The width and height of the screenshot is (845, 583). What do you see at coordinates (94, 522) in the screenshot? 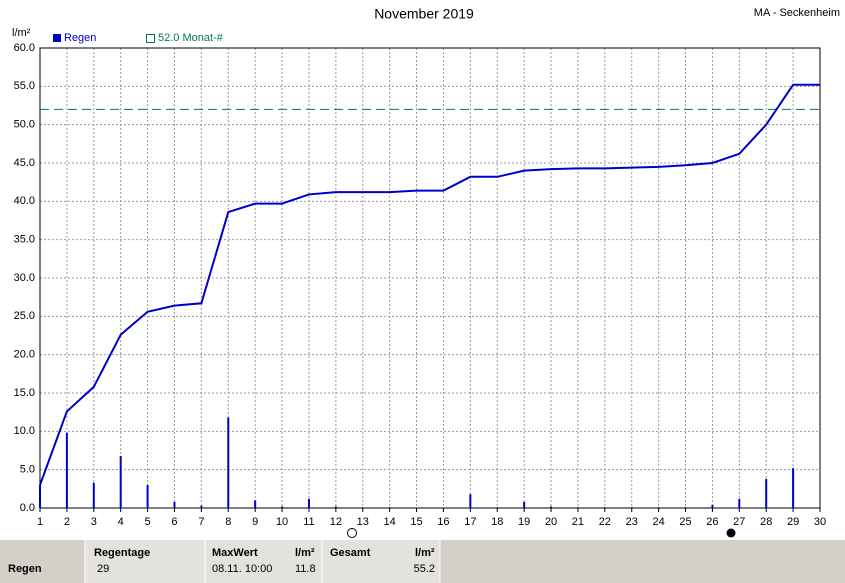
I see `x-tick-label: 3` at bounding box center [94, 522].